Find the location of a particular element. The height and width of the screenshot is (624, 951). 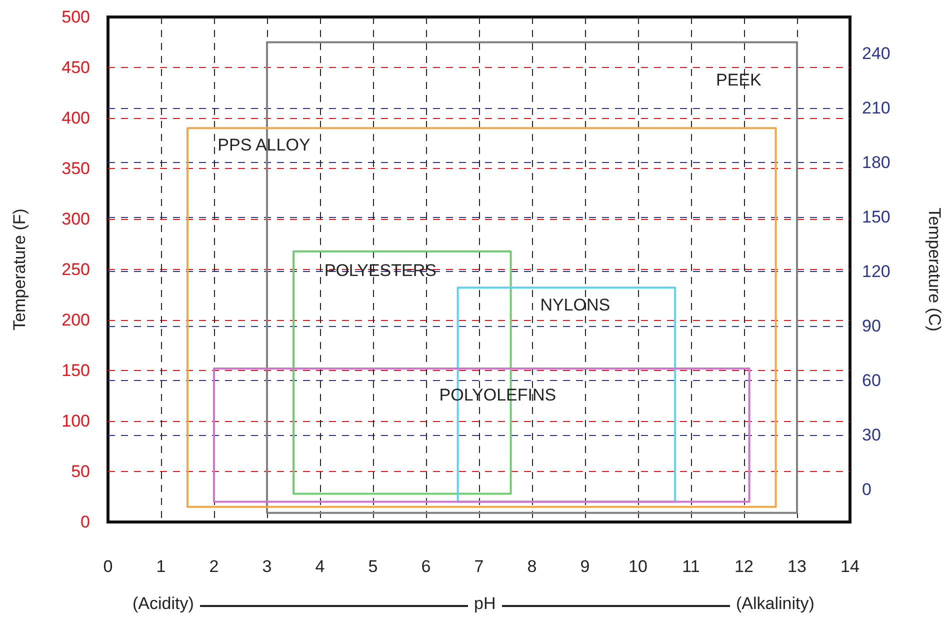

y2-tick-label: 30 is located at coordinates (871, 435).